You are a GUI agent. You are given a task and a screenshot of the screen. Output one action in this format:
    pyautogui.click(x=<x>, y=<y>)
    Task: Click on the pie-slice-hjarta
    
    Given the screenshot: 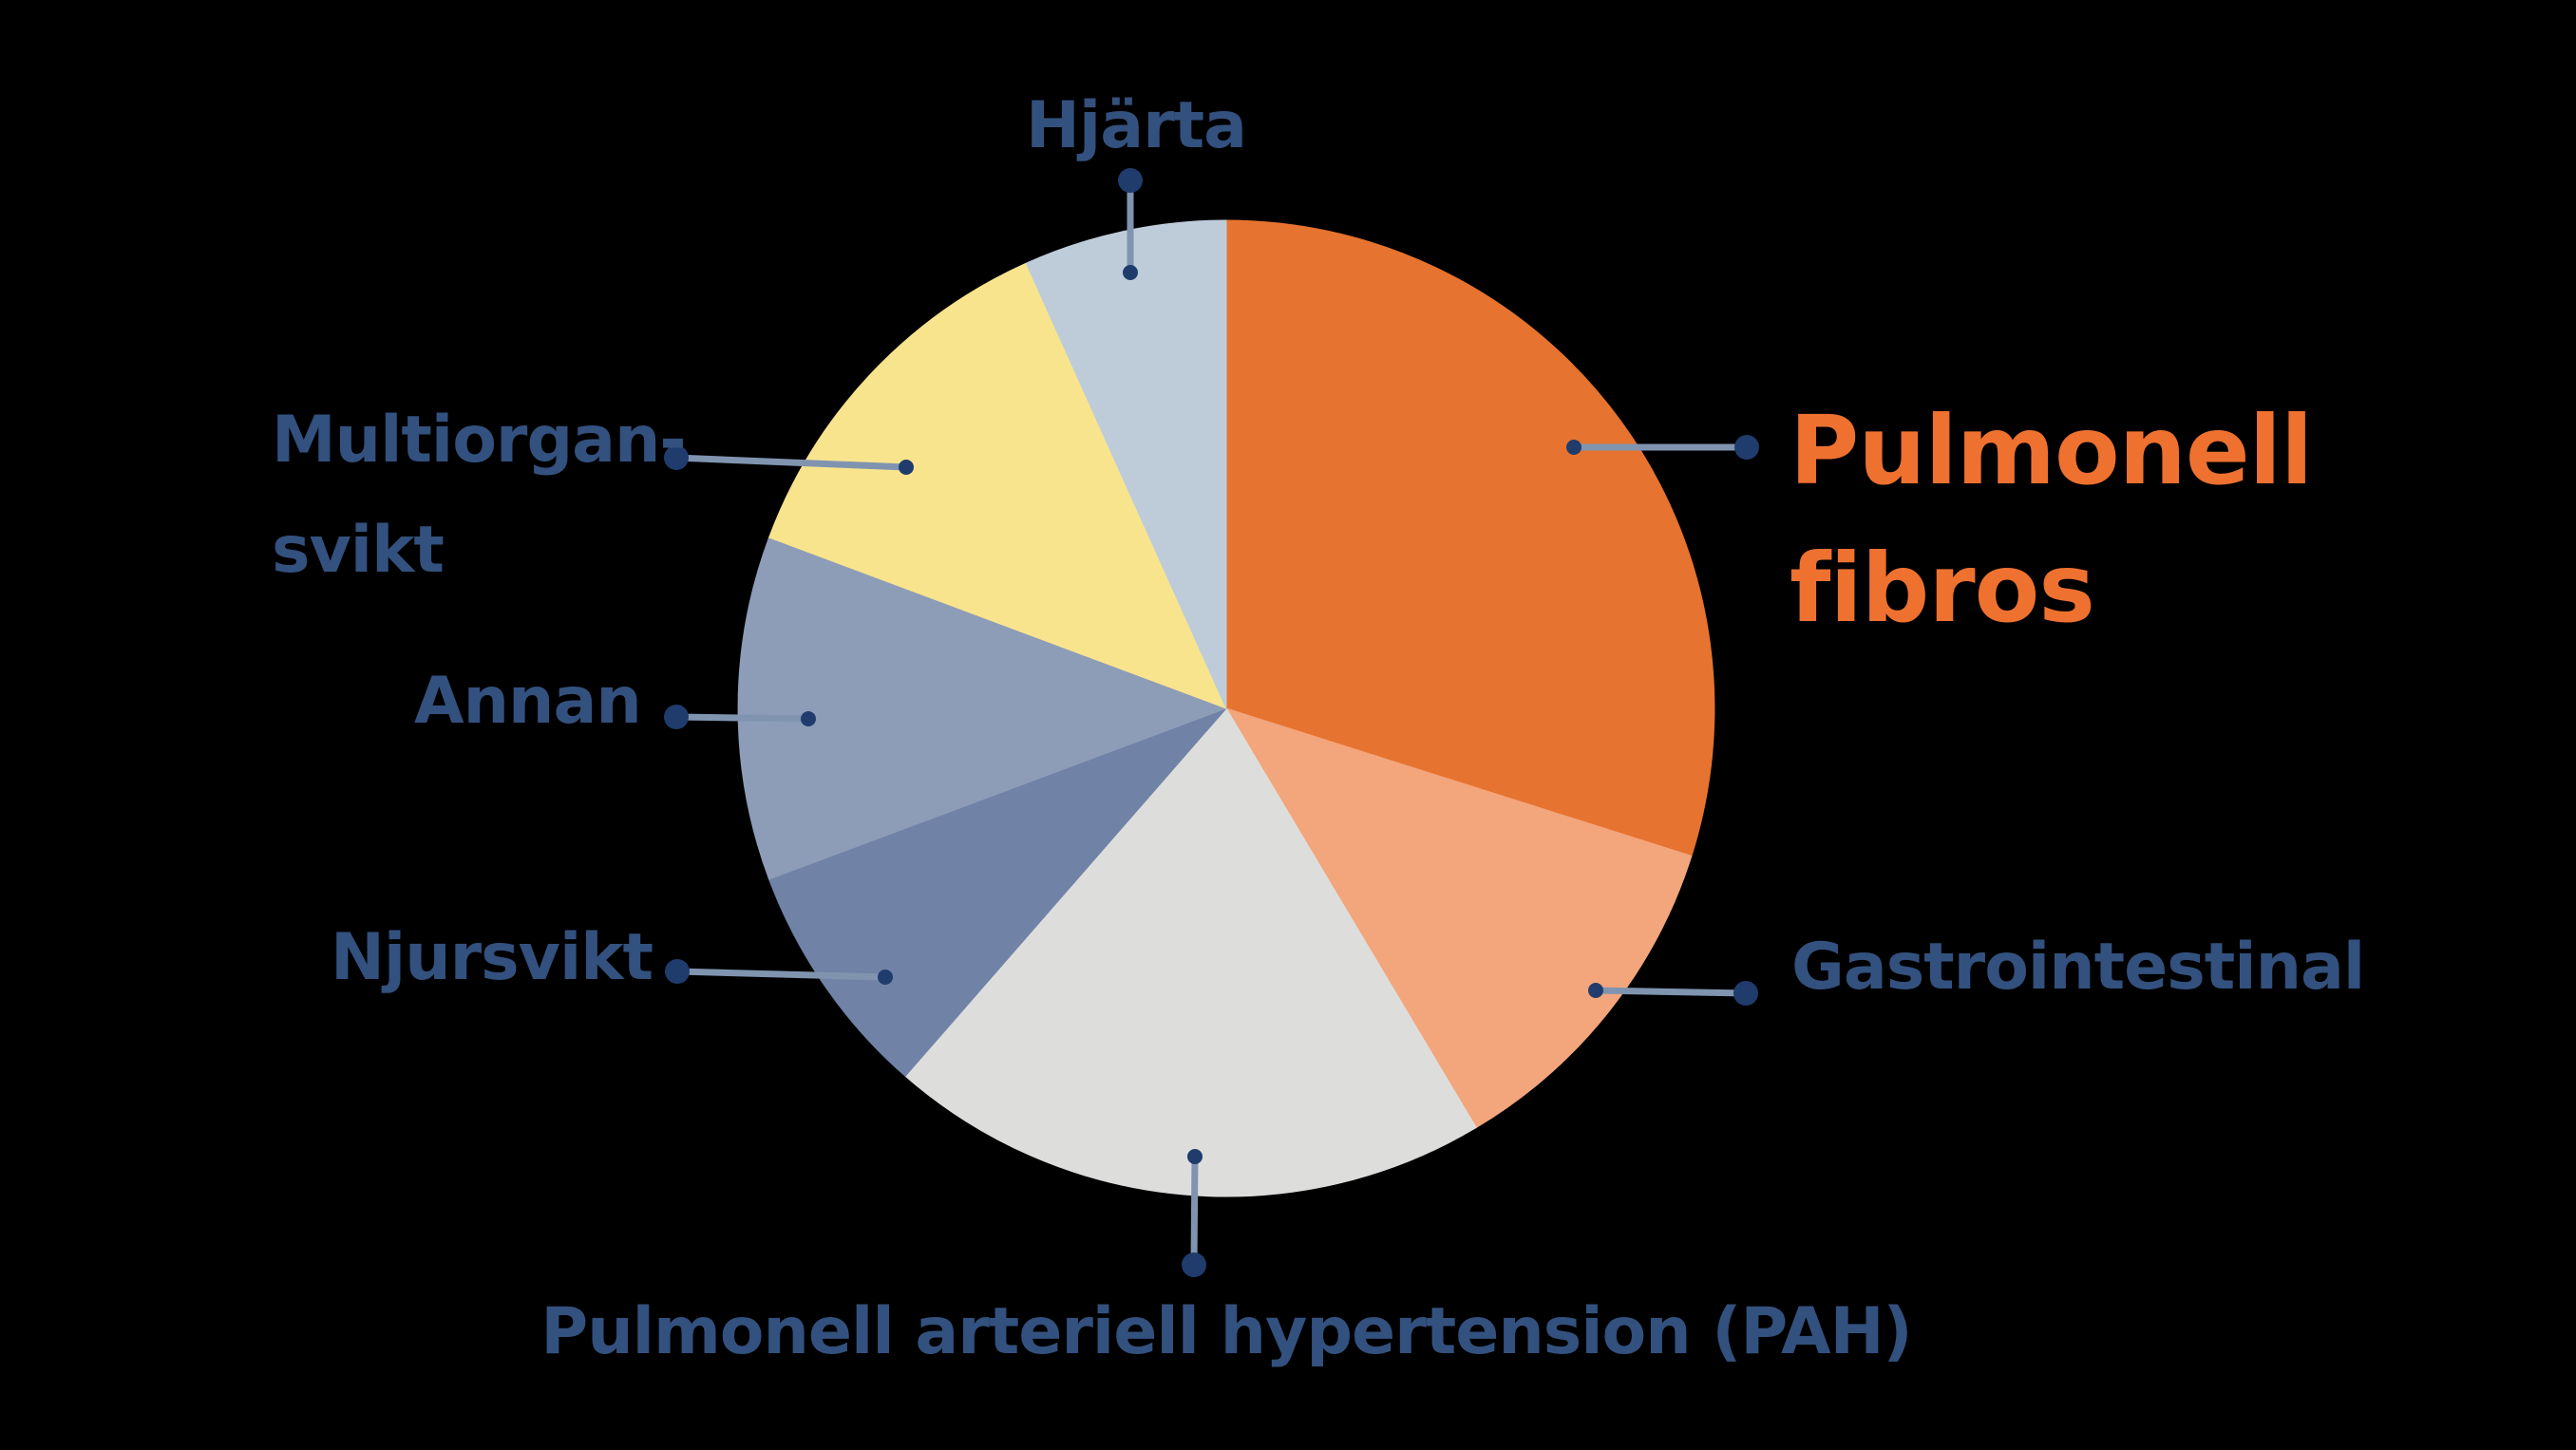 What is the action you would take?
    pyautogui.click(x=1126, y=464)
    